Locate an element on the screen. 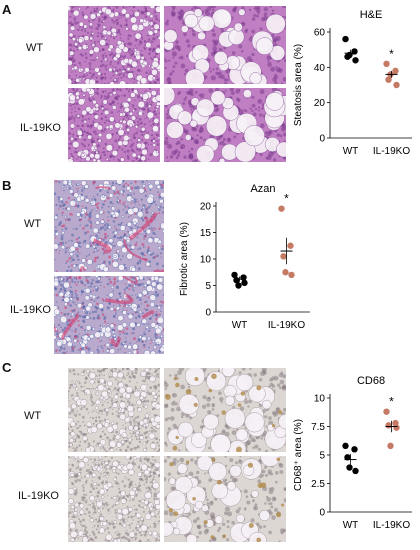 Image resolution: width=420 pixels, height=550 pixels. chart-azan: Azan Fibrotic area (%) 0 5 10 15 20 WT IL-19KO * is located at coordinates (246, 260).